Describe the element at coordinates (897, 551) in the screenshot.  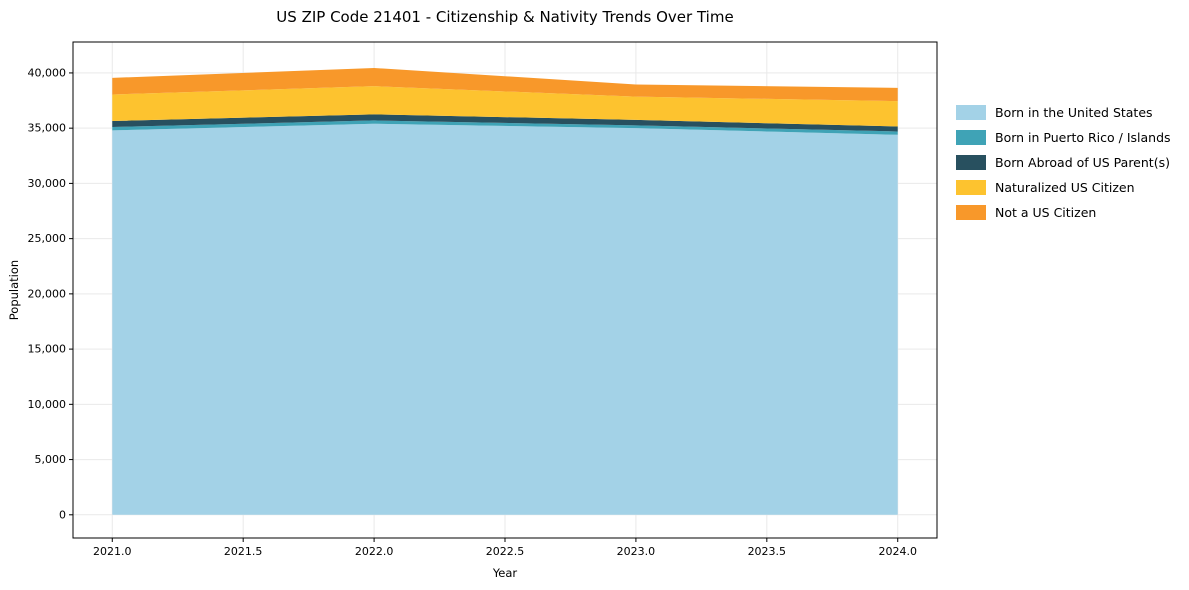
I see `x-tick-label: 2024.0` at that location.